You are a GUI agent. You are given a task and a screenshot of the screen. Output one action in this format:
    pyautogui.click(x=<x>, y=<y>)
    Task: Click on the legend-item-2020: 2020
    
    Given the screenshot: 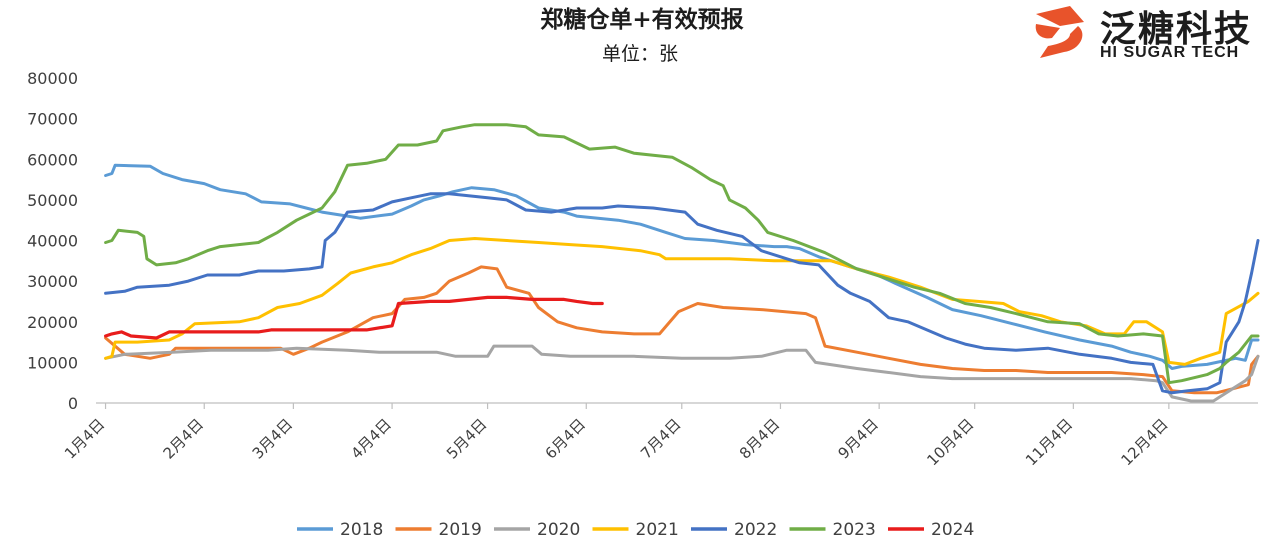 What is the action you would take?
    pyautogui.click(x=537, y=530)
    